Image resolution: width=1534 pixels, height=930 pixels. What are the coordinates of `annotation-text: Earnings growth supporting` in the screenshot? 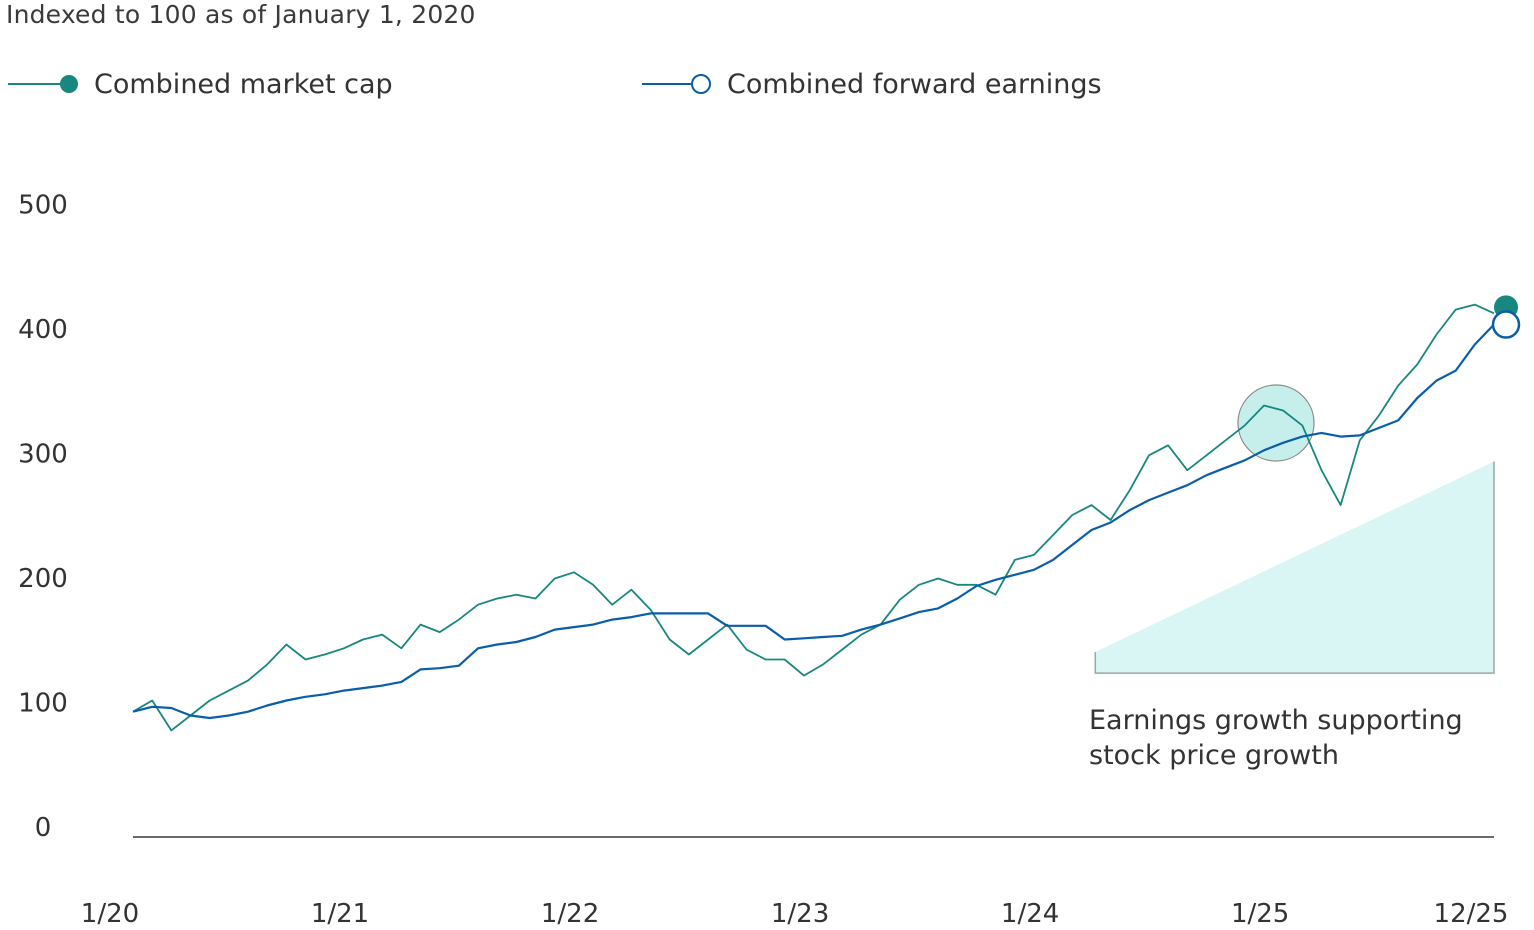 It's located at (1276, 720).